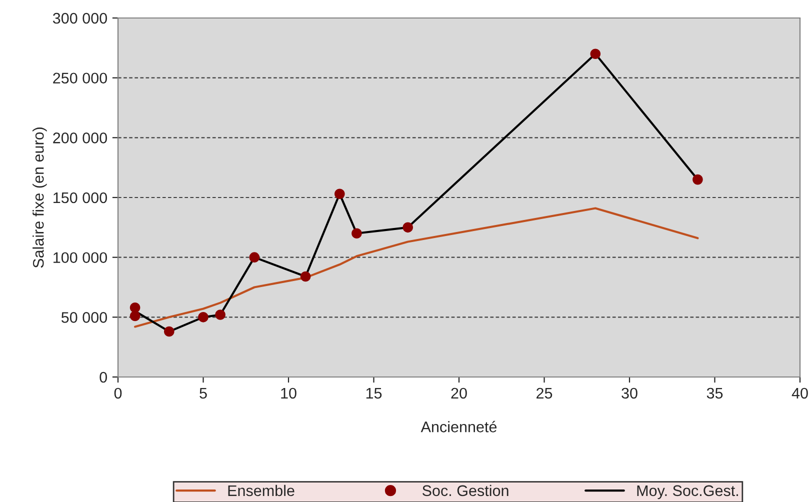 This screenshot has height=502, width=811. I want to click on x-tick-label: 15, so click(374, 393).